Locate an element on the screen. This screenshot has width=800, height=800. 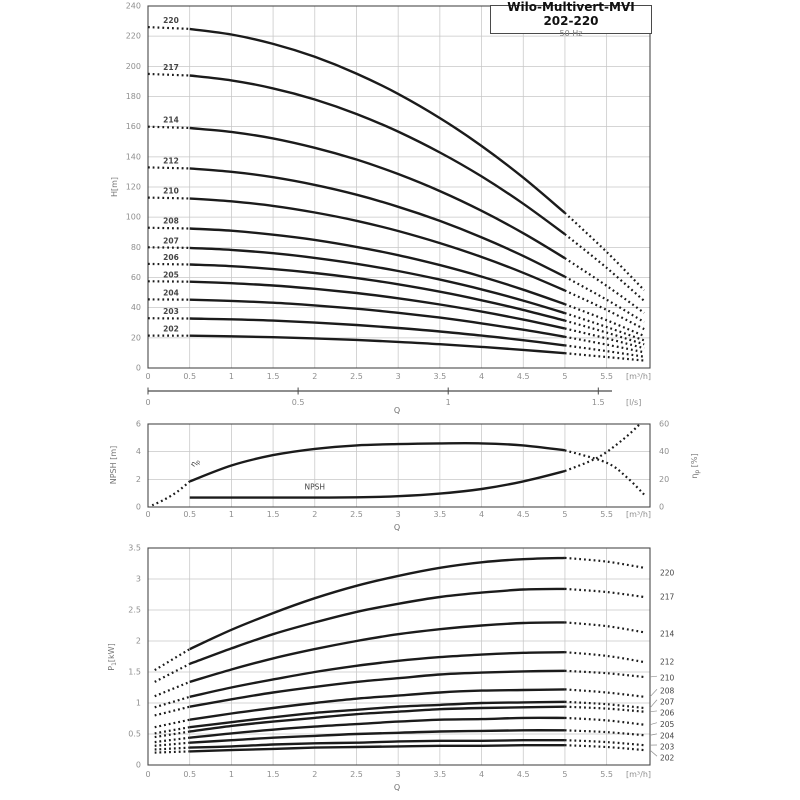
x-tick-label: 1 is located at coordinates (231, 514).